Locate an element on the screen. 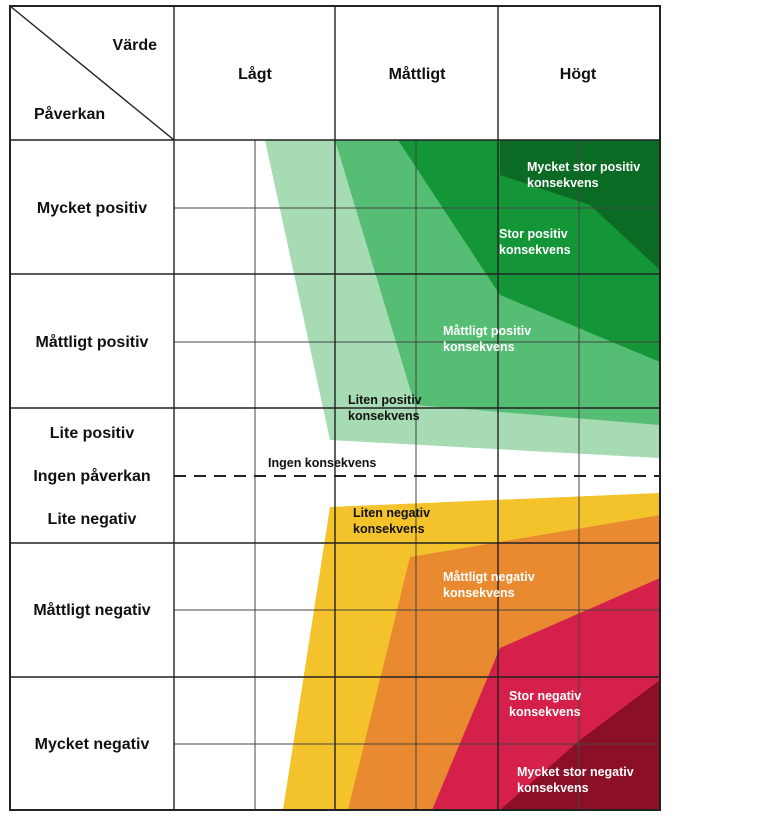 This screenshot has height=828, width=777. value-axis-label: Värde is located at coordinates (135, 45).